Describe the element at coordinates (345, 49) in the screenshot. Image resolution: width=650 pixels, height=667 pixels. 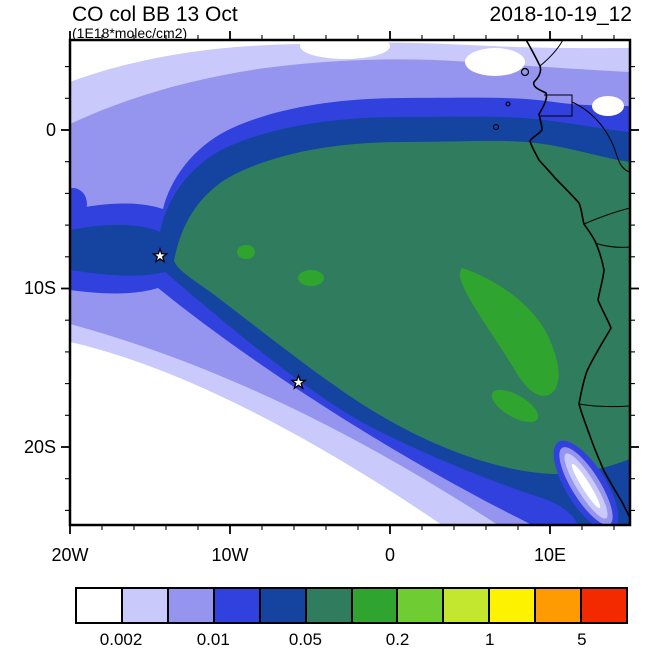
I see `white-patch-top-middle` at that location.